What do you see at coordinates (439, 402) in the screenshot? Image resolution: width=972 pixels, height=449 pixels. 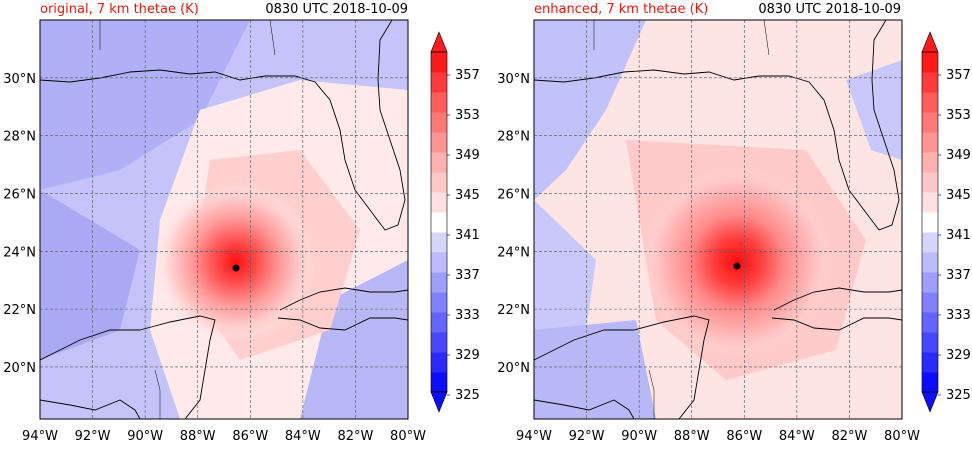 I see `colorbar-extend-min` at bounding box center [439, 402].